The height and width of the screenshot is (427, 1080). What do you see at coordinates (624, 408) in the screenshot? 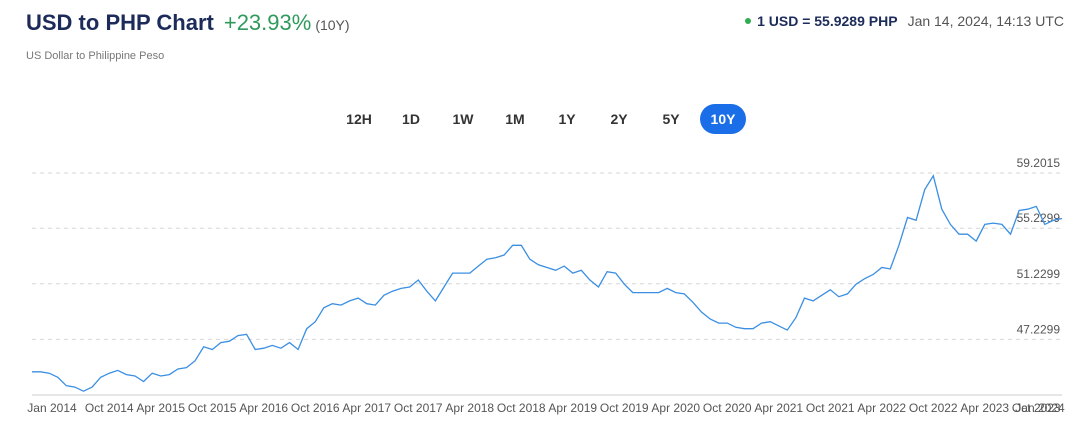
I see `x-tick-label: Oct 2019` at bounding box center [624, 408].